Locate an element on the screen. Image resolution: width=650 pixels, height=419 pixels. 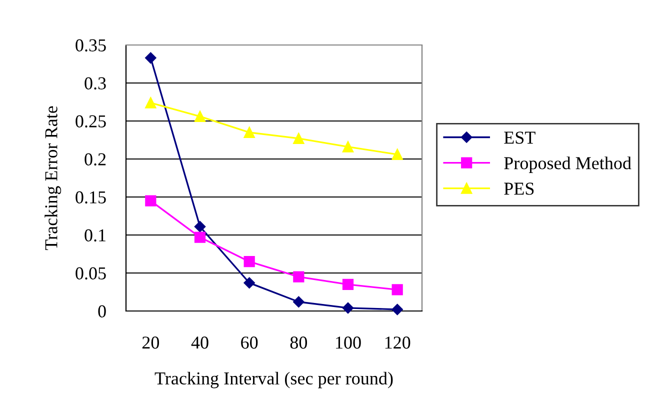
x-tick-label: 60 is located at coordinates (249, 342).